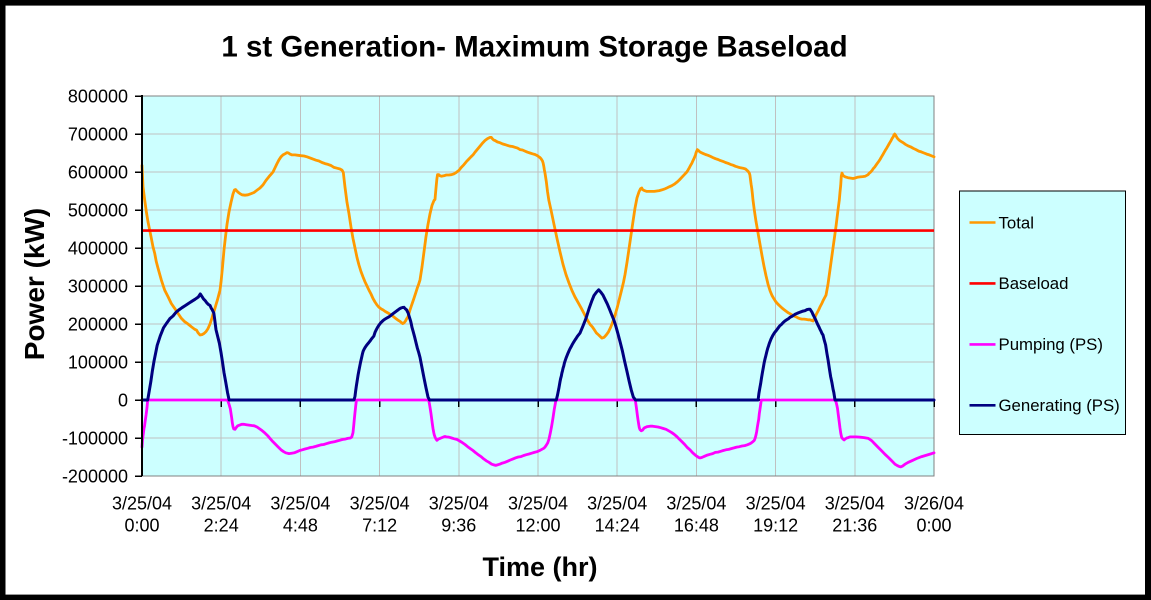 This screenshot has width=1151, height=600. What do you see at coordinates (98, 135) in the screenshot?
I see `svg-text: 700000` at bounding box center [98, 135].